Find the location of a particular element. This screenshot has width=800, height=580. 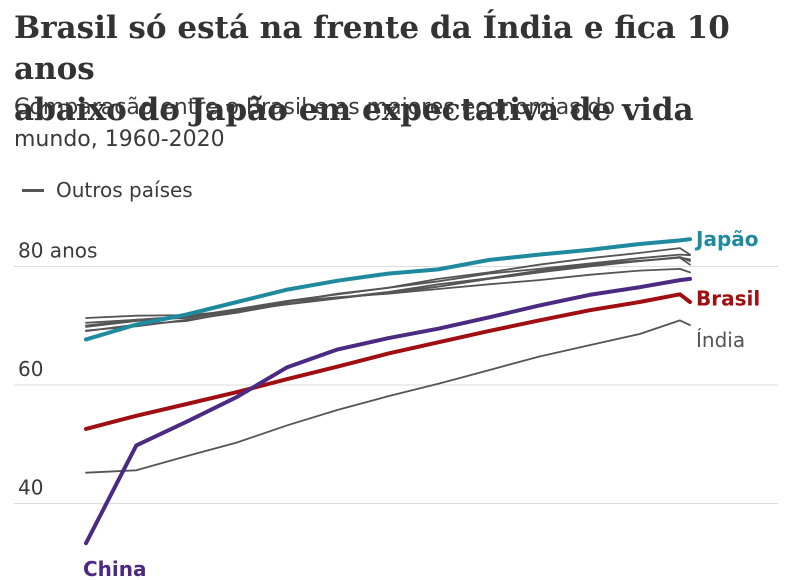

y-tick-label-80: 80 anos is located at coordinates (57, 250).